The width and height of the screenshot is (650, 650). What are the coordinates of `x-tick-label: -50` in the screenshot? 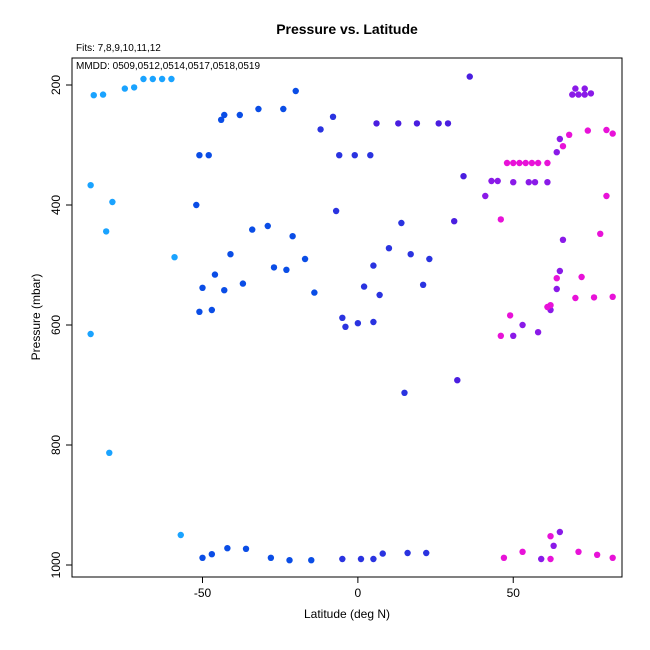 It's located at (203, 593).